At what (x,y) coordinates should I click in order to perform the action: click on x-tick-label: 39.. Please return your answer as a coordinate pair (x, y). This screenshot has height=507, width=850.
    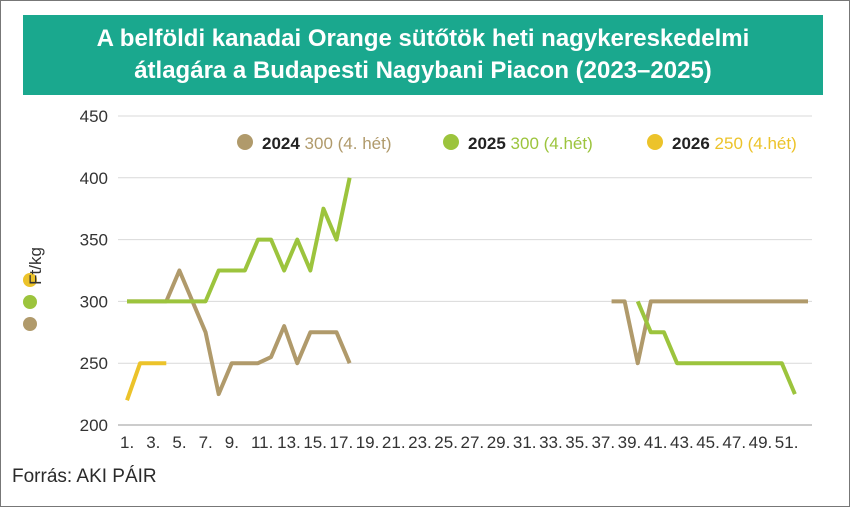
    Looking at the image, I should click on (630, 442).